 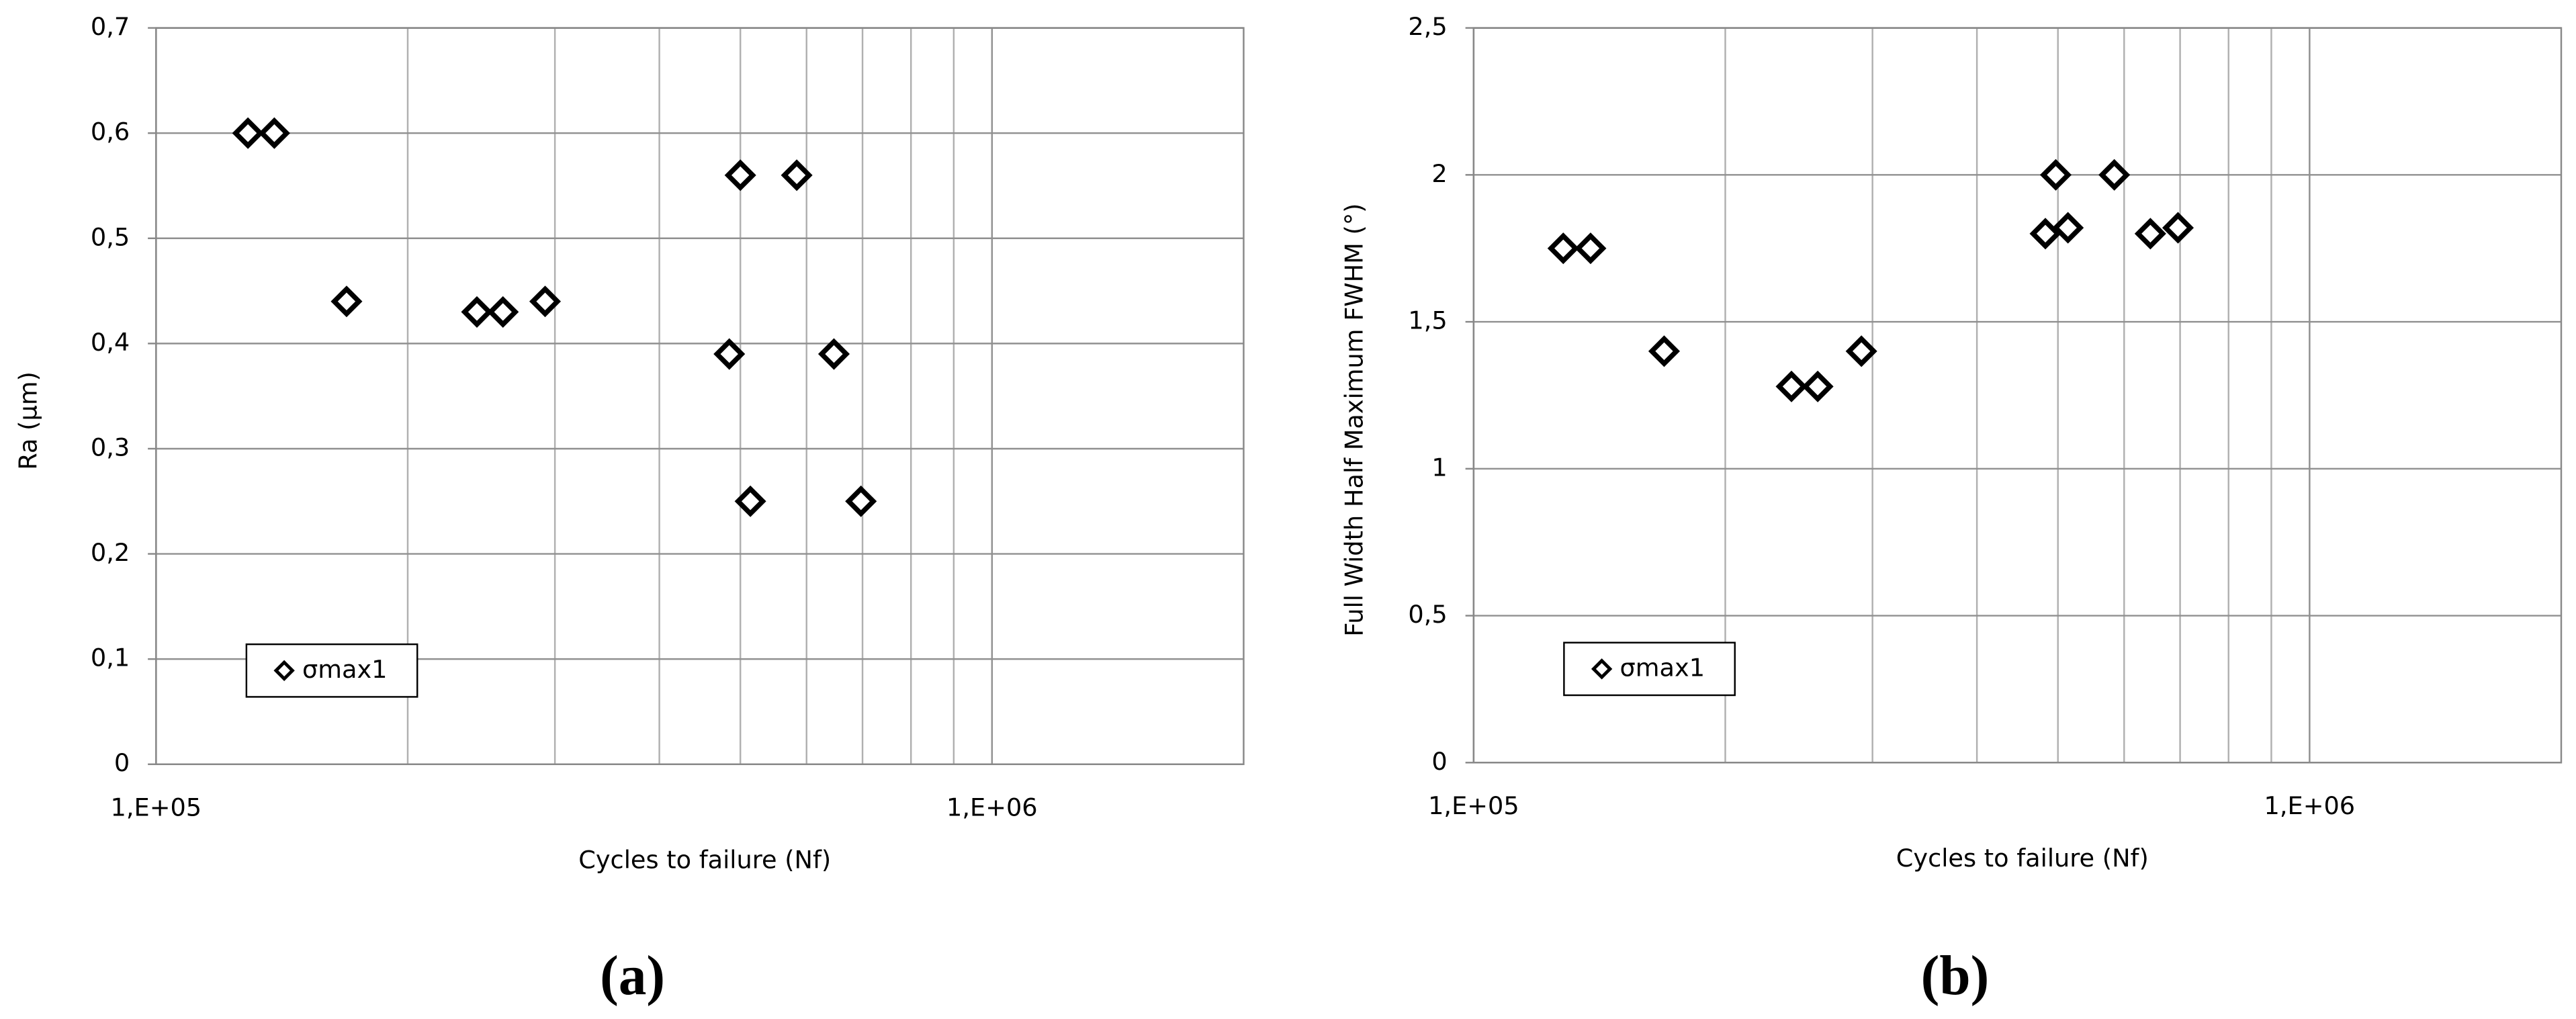 What do you see at coordinates (1427, 320) in the screenshot?
I see `y-tick-label: 1,5` at bounding box center [1427, 320].